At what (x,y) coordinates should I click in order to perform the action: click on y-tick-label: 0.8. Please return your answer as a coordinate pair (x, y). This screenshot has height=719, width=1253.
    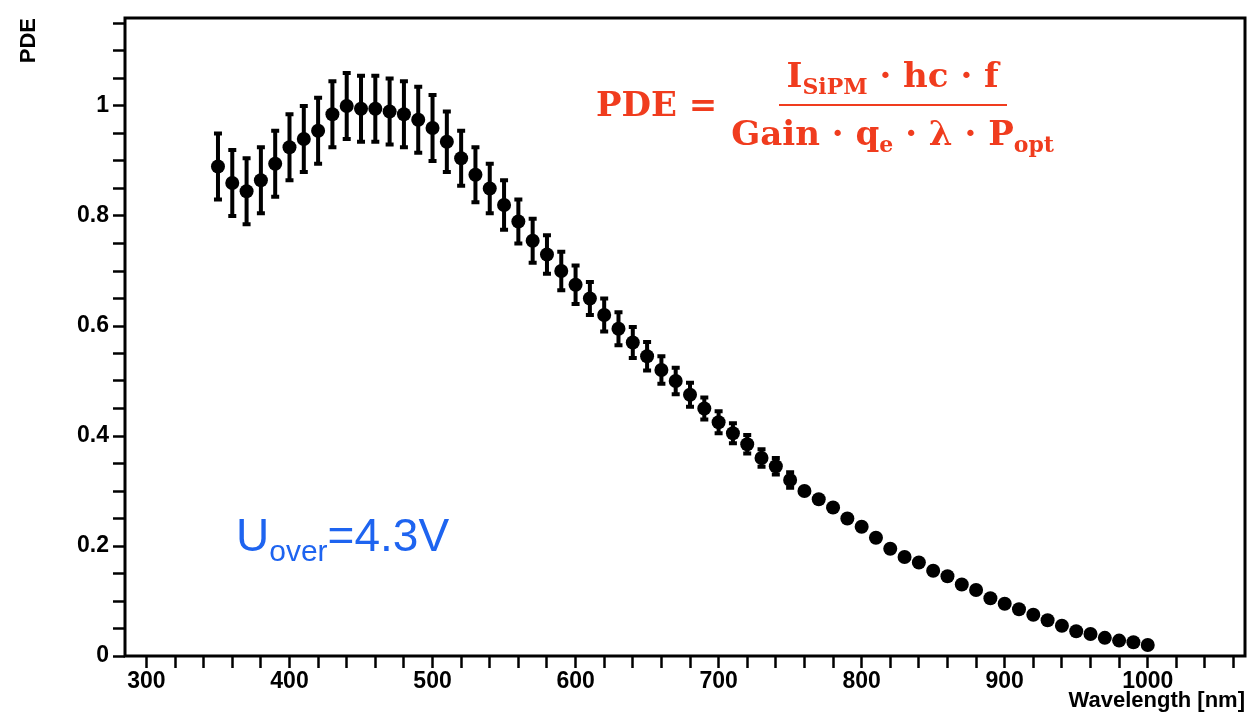
    Looking at the image, I should click on (93, 214).